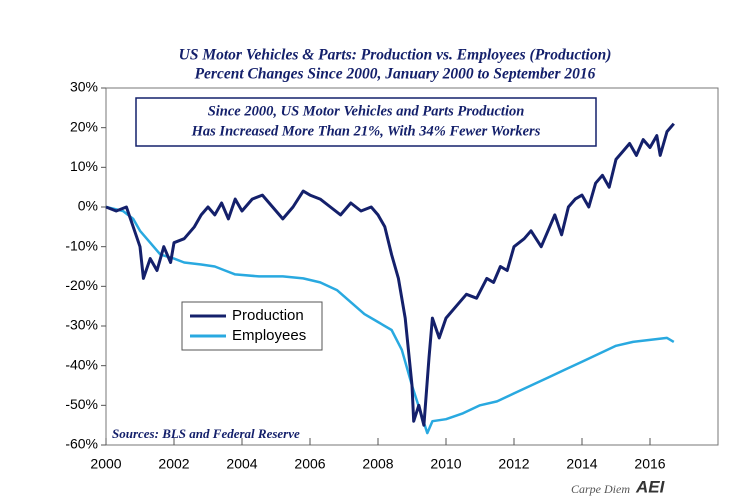 The width and height of the screenshot is (742, 501). Describe the element at coordinates (600, 489) in the screenshot. I see `credit: Carpe Diem` at that location.